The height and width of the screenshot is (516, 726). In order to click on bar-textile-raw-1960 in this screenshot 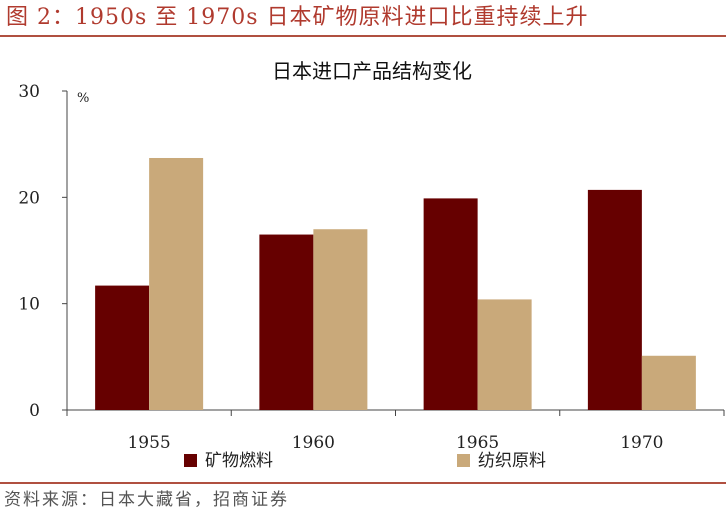, I will do `click(340, 319)`.